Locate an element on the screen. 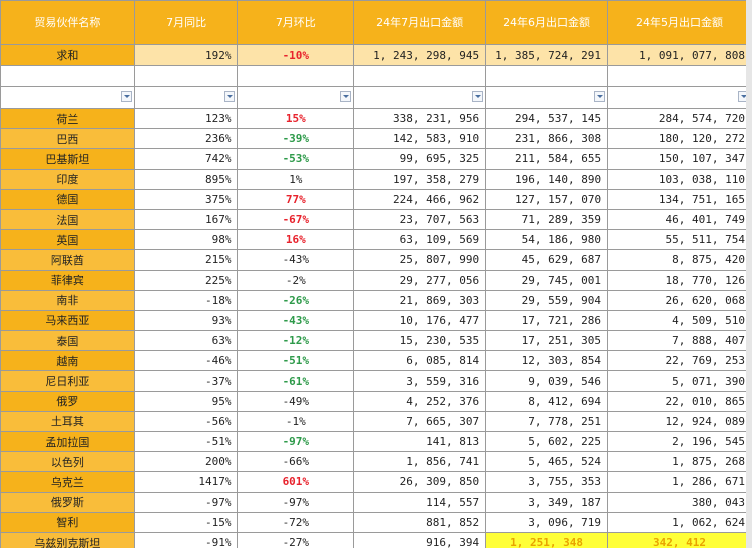 This screenshot has width=752, height=548. sum-mom: -10% is located at coordinates (296, 55).